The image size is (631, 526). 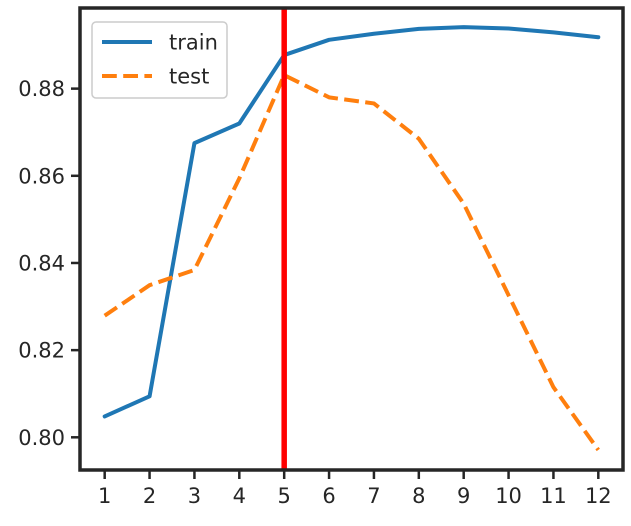 I want to click on x-tick-label: 11, so click(x=553, y=496).